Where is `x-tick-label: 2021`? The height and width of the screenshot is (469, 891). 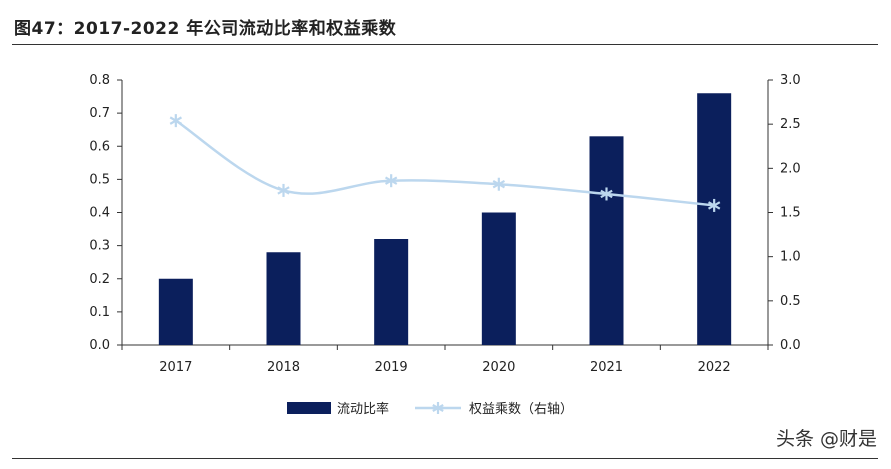
x-tick-label: 2021 is located at coordinates (606, 367).